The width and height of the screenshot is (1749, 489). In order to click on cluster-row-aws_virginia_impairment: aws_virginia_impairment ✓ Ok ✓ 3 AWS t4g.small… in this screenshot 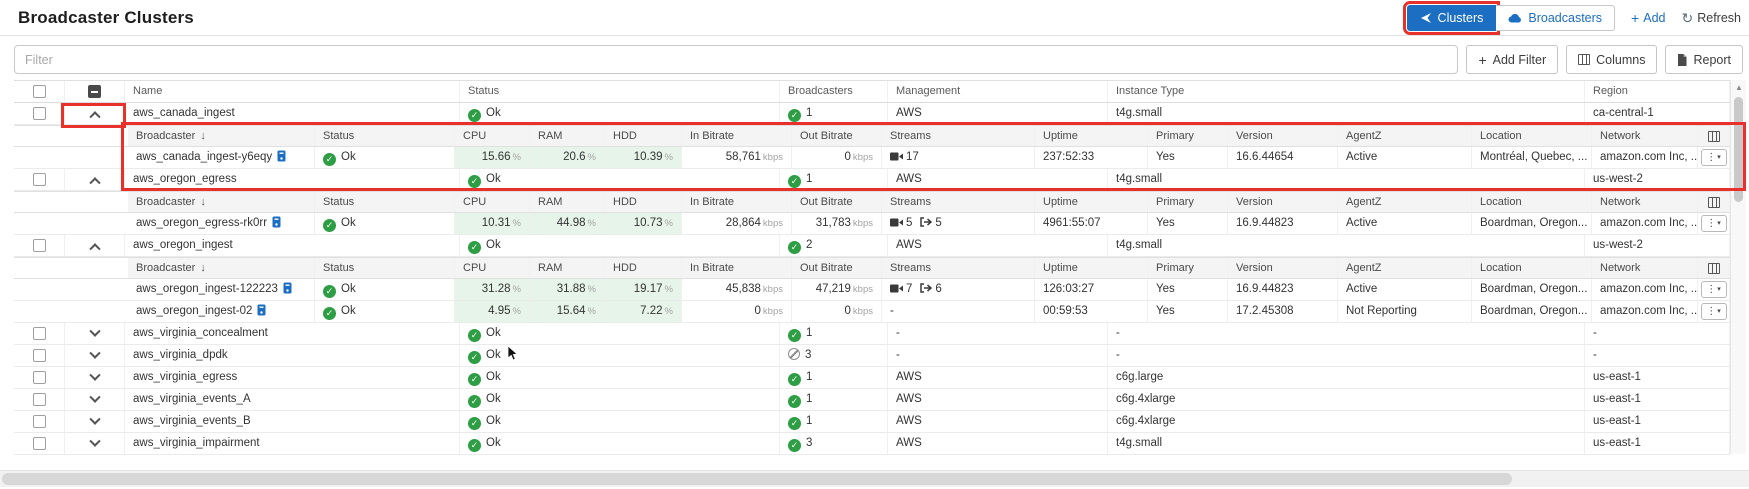, I will do `click(872, 444)`.